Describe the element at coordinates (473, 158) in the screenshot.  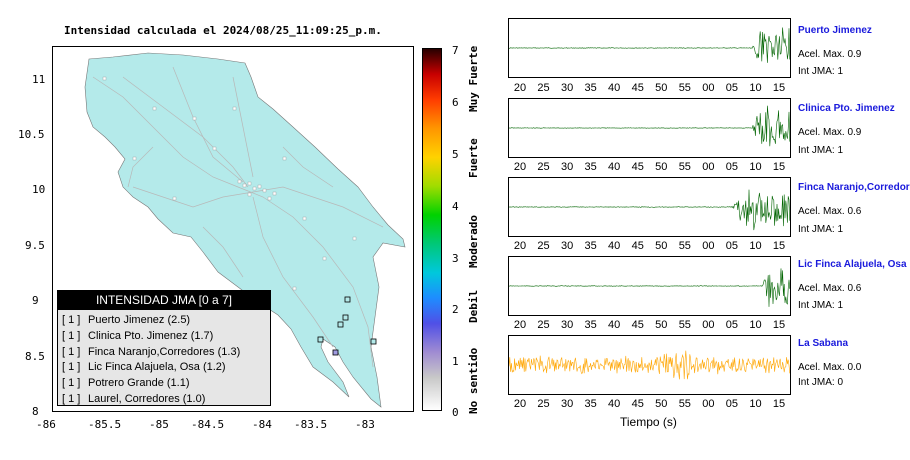
I see `colorbar-category: Fuerte` at that location.